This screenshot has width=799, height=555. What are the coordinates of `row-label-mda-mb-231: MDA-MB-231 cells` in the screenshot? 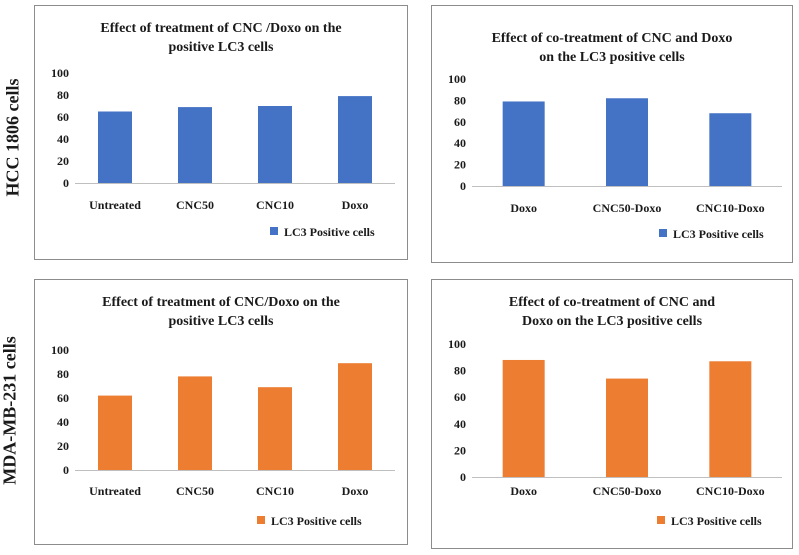 It's located at (10, 410).